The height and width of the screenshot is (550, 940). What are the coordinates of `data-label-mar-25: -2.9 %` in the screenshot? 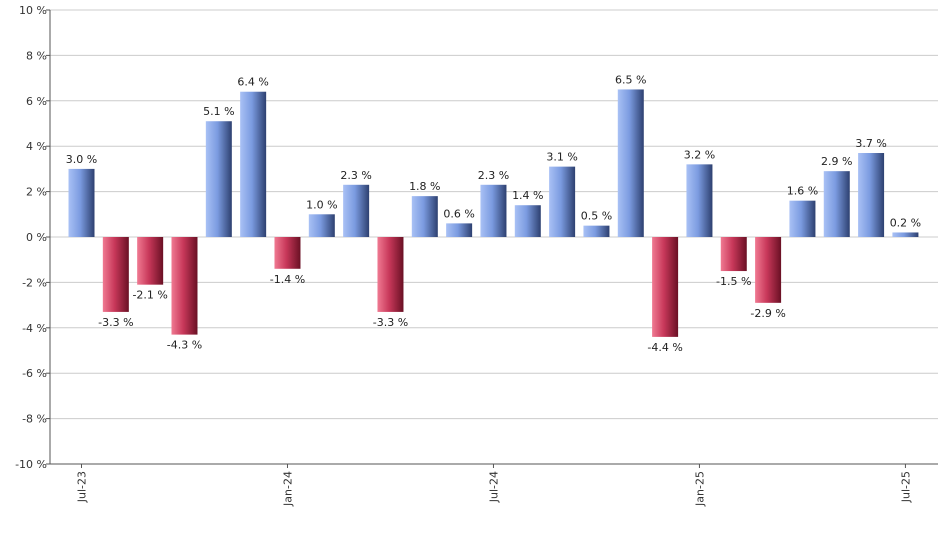 It's located at (767, 313).